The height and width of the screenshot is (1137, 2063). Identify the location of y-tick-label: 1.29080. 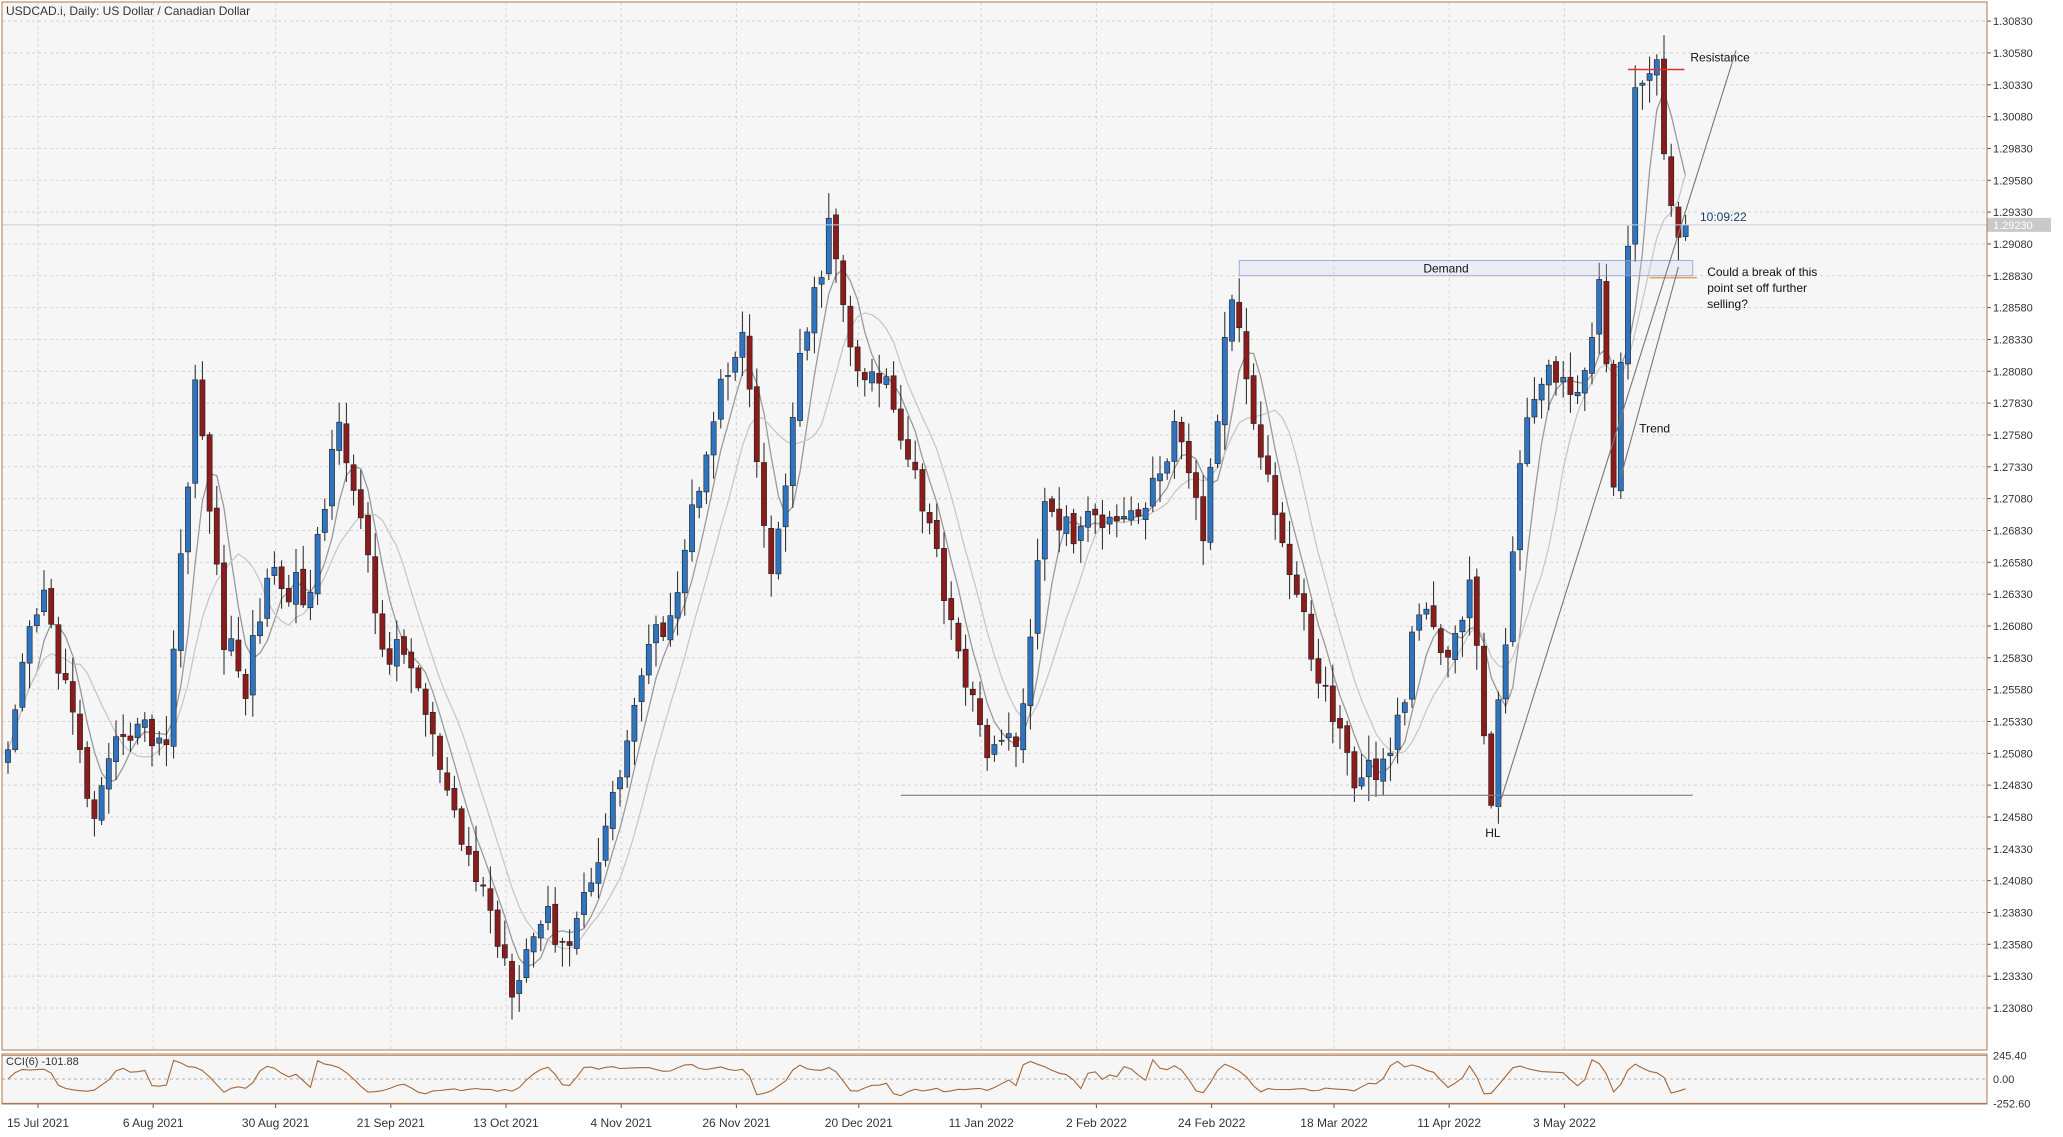
(2013, 245).